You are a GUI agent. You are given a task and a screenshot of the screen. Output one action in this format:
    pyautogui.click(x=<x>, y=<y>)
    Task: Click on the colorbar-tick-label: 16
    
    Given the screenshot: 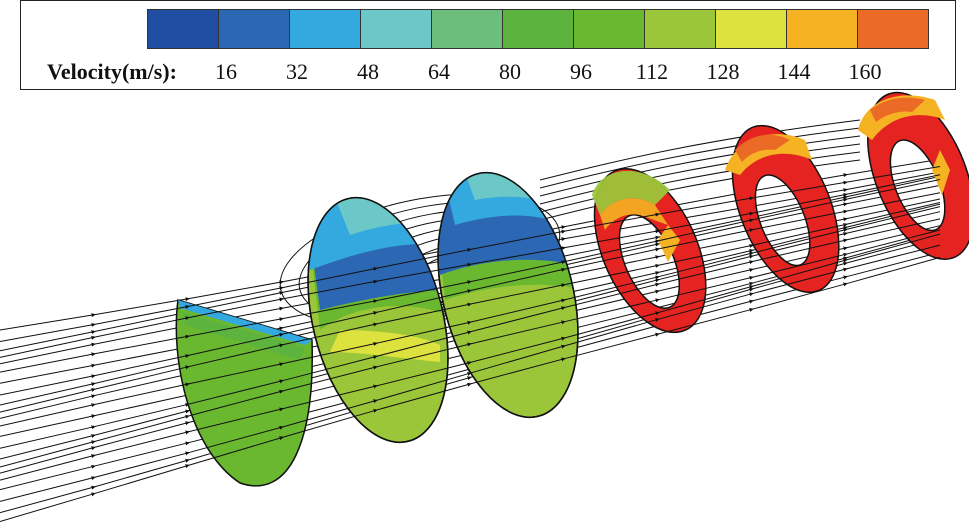 What is the action you would take?
    pyautogui.click(x=226, y=71)
    